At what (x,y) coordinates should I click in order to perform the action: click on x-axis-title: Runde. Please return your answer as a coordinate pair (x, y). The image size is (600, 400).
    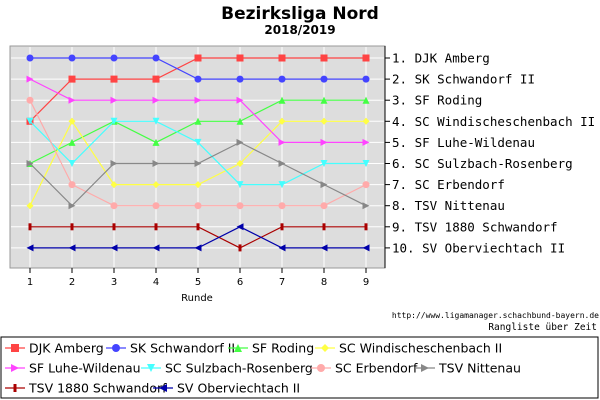
    Looking at the image, I should click on (197, 298).